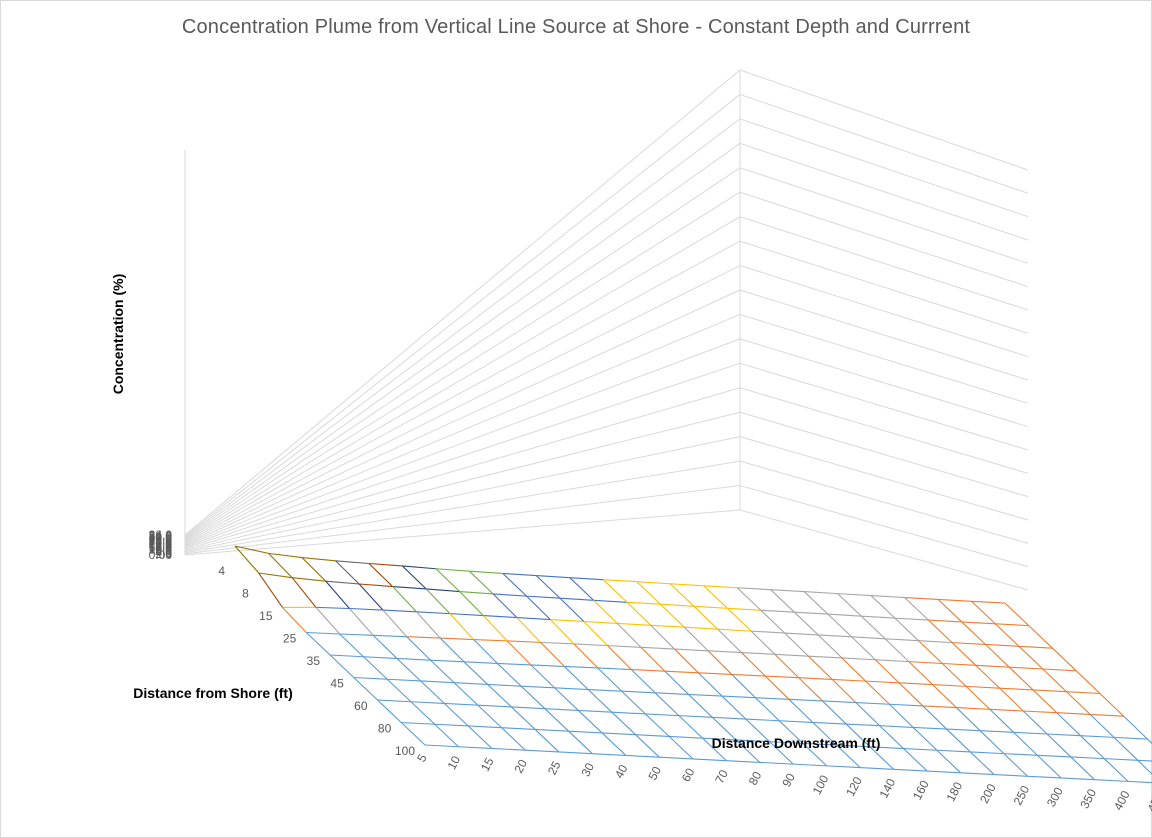 Image resolution: width=1152 pixels, height=838 pixels. Describe the element at coordinates (1055, 797) in the screenshot. I see `x-tick-label: 300` at that location.